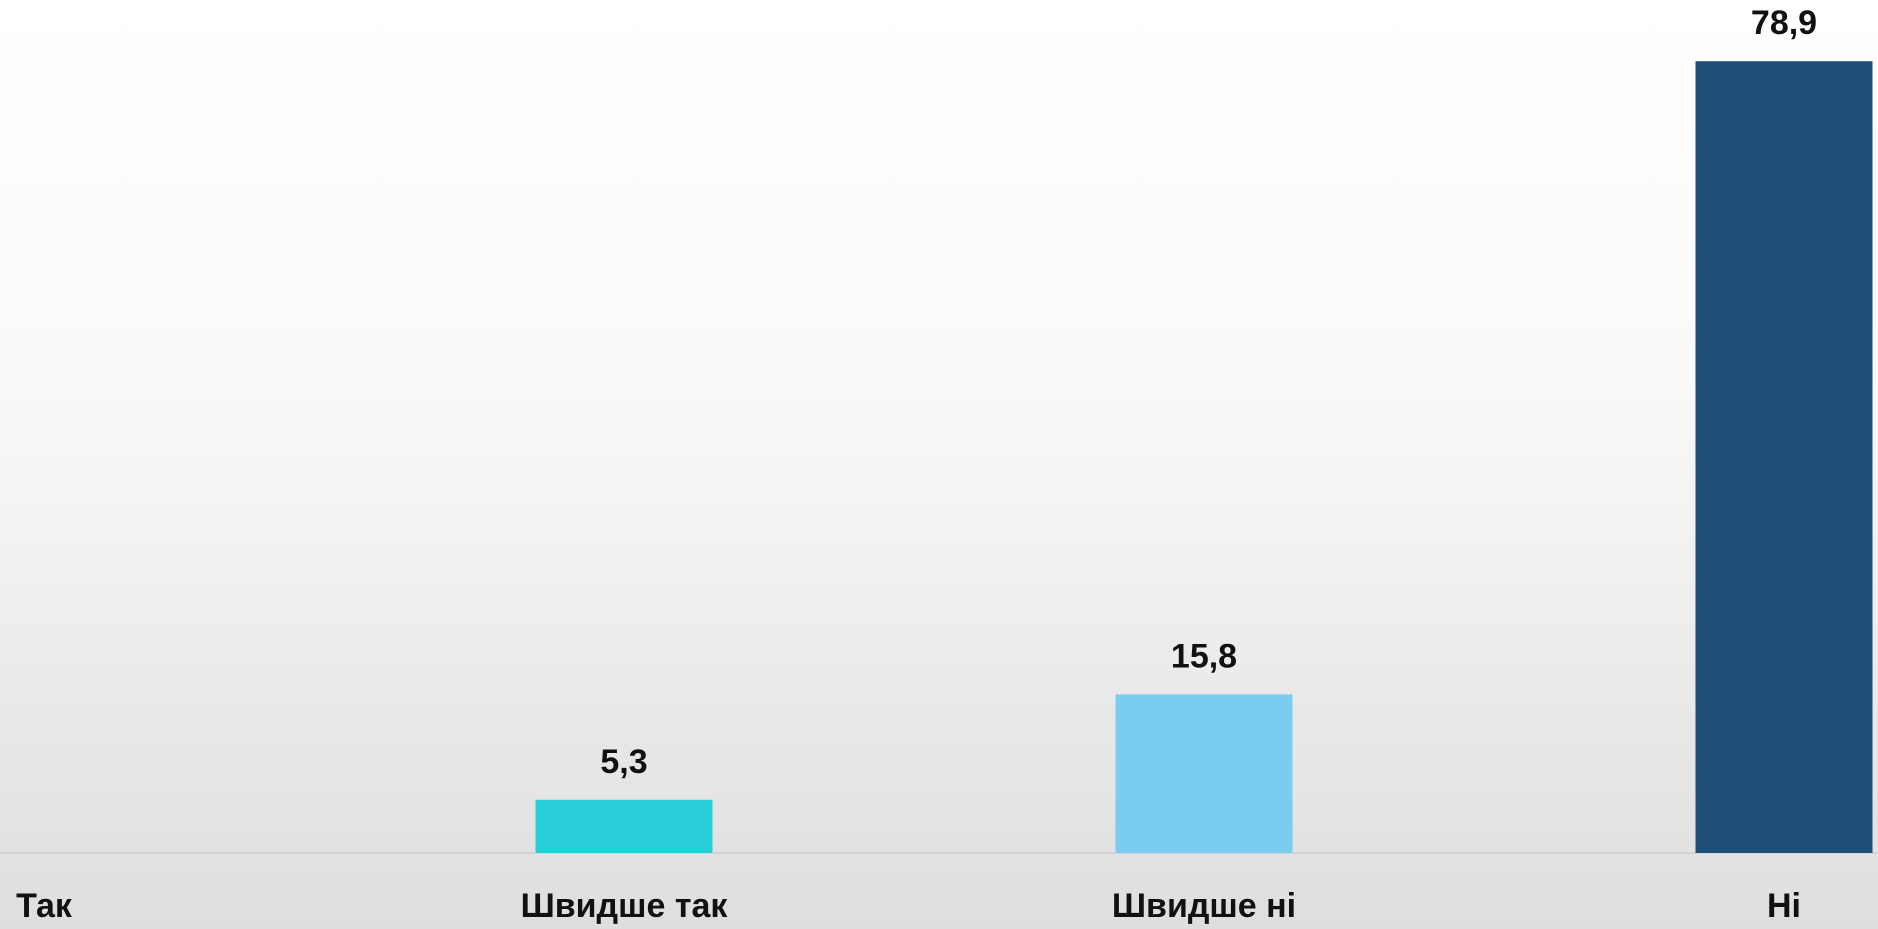 The height and width of the screenshot is (929, 1878). What do you see at coordinates (1204, 906) in the screenshot?
I see `x-tick-label: Швидше ні` at bounding box center [1204, 906].